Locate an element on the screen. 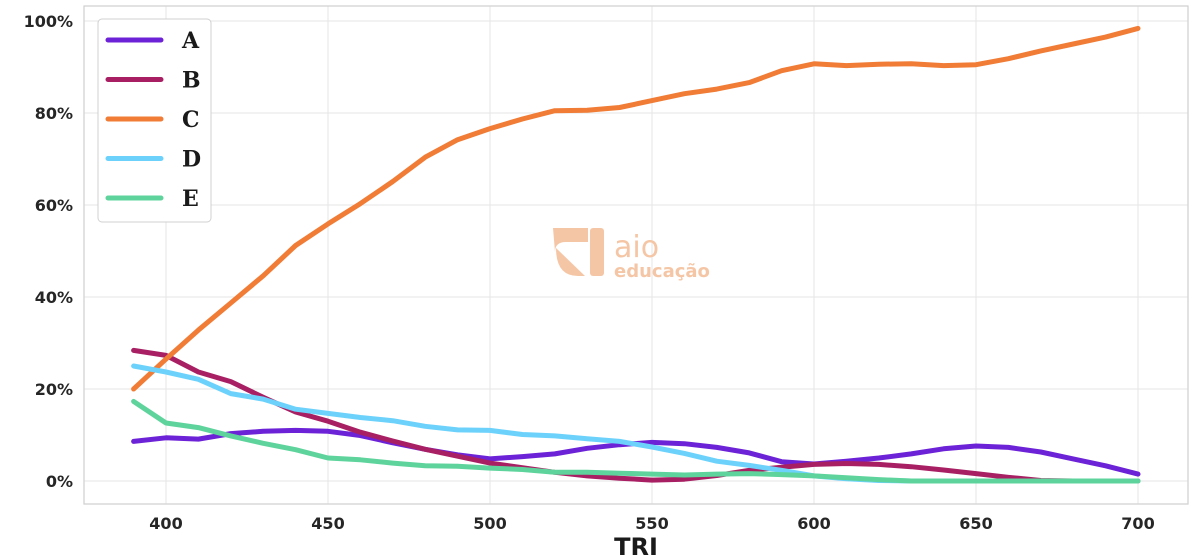 This screenshot has height=560, width=1200. watermark-logo-bar is located at coordinates (597, 252).